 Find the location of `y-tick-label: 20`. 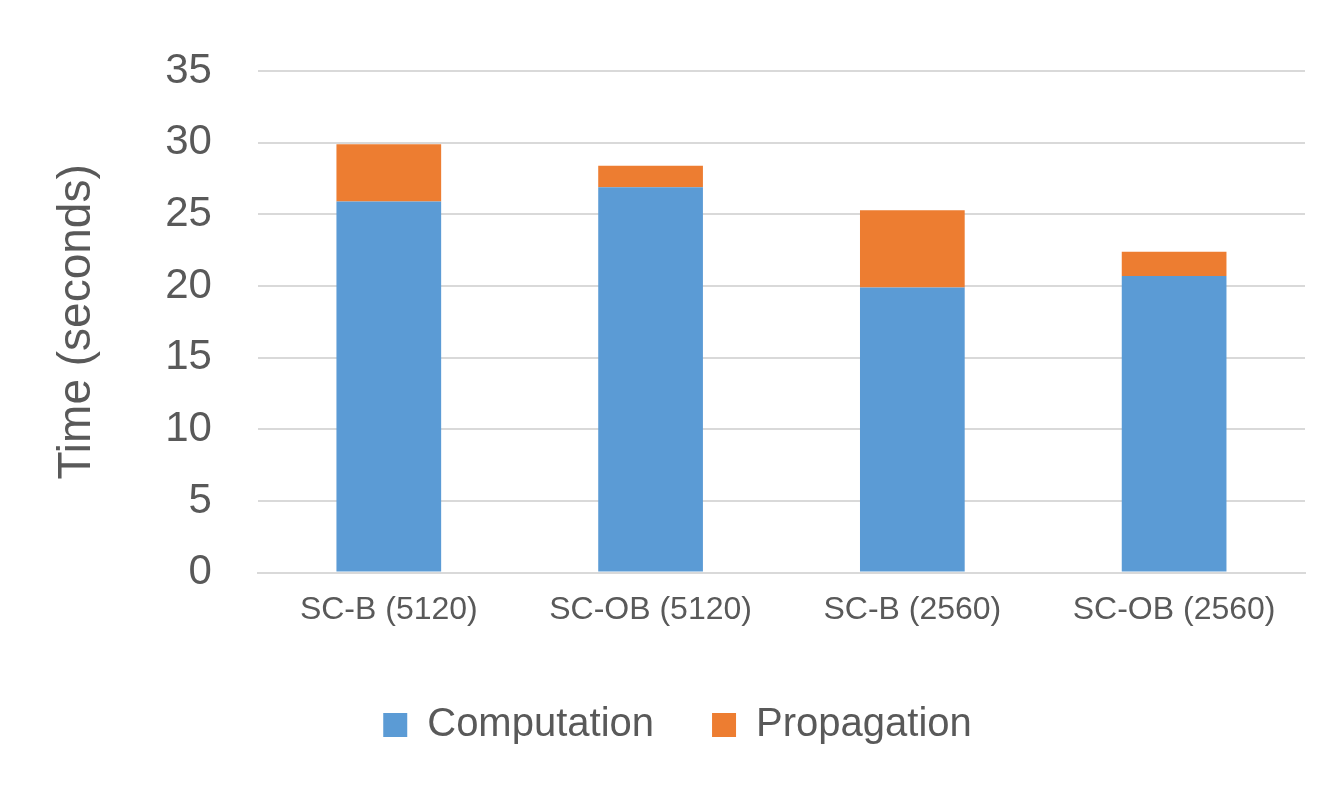

y-tick-label: 20 is located at coordinates (188, 283).